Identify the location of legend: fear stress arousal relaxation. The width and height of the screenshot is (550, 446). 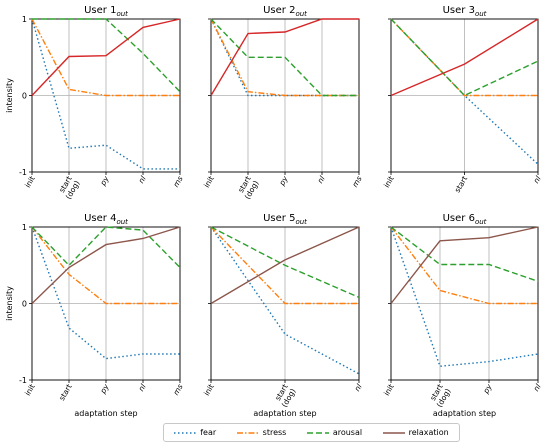
(311, 432).